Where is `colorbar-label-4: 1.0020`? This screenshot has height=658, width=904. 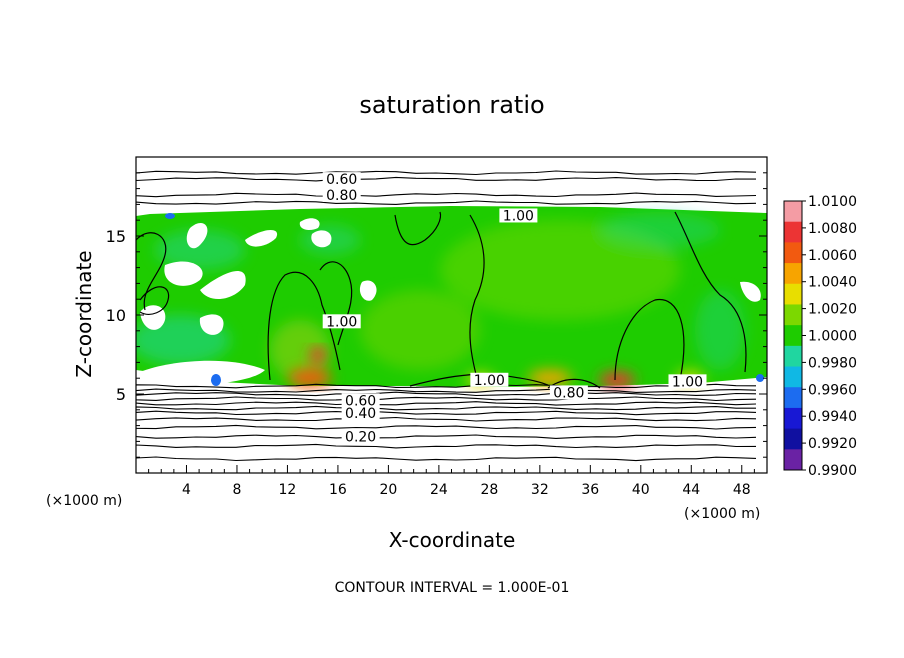
colorbar-label-4: 1.0020 is located at coordinates (832, 310).